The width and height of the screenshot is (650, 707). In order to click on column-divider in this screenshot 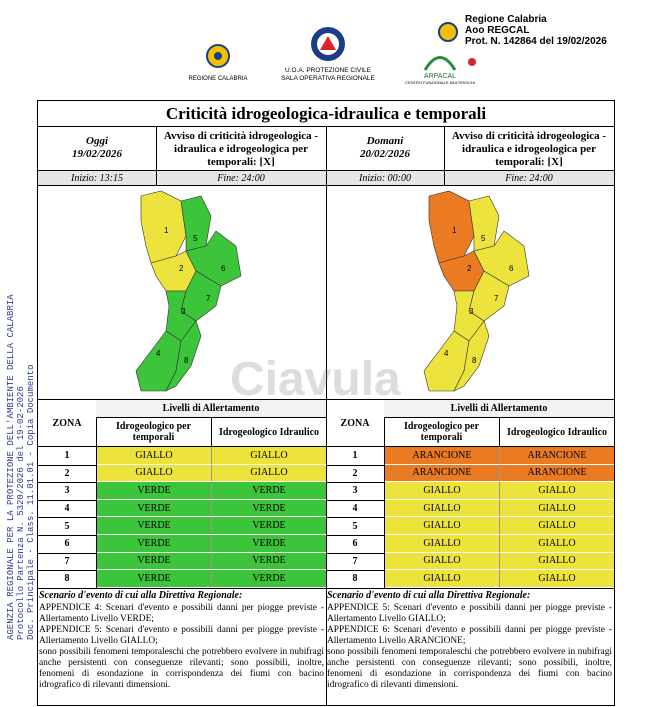, I will do `click(326, 416)`.